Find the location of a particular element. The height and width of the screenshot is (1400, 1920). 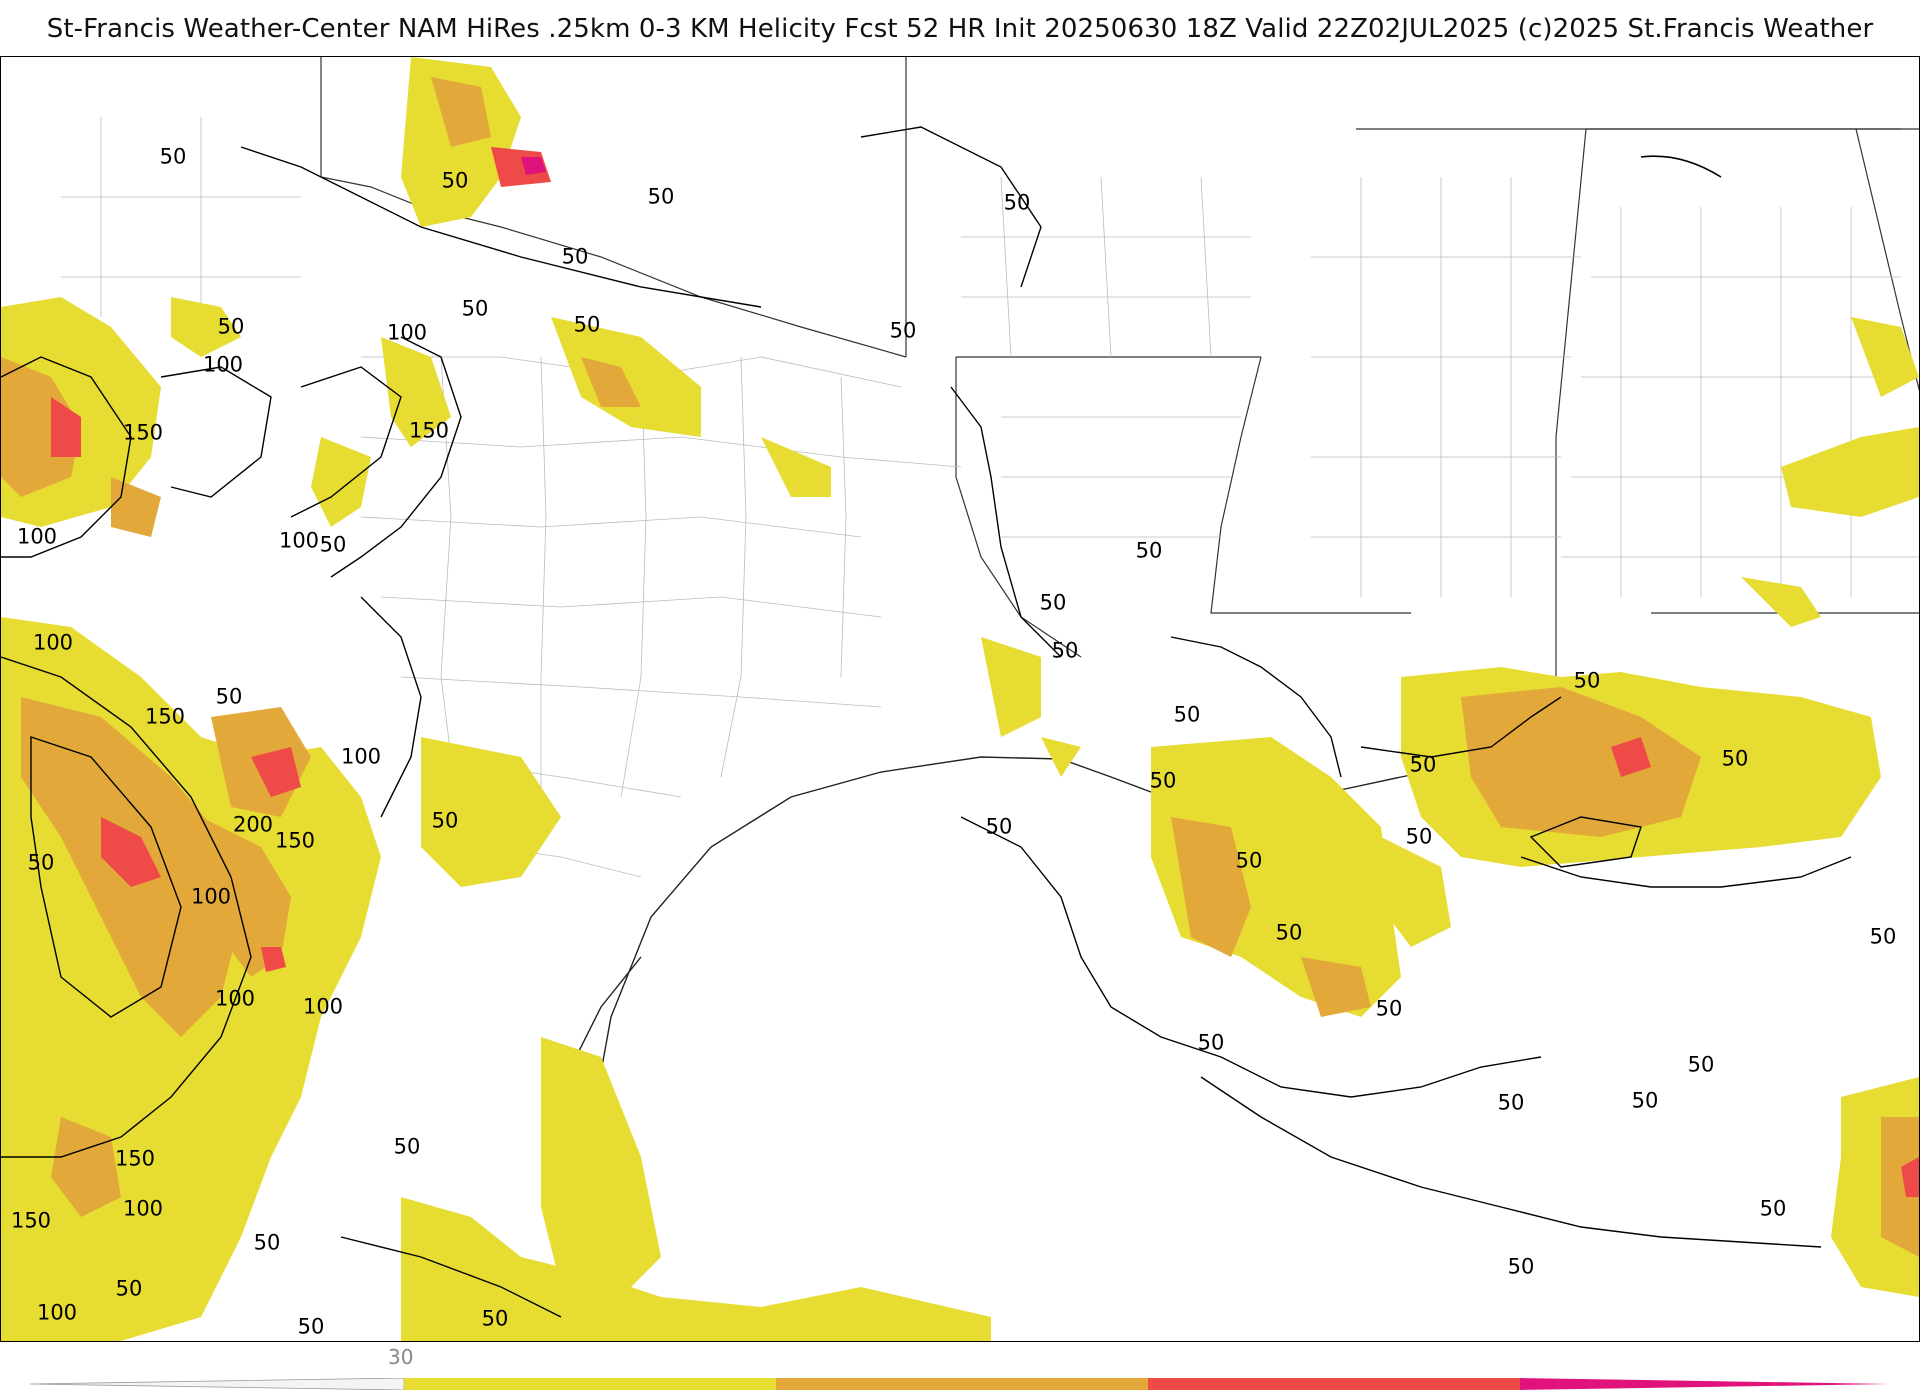

colorbar-underflow-arrow is located at coordinates (217, 1384).